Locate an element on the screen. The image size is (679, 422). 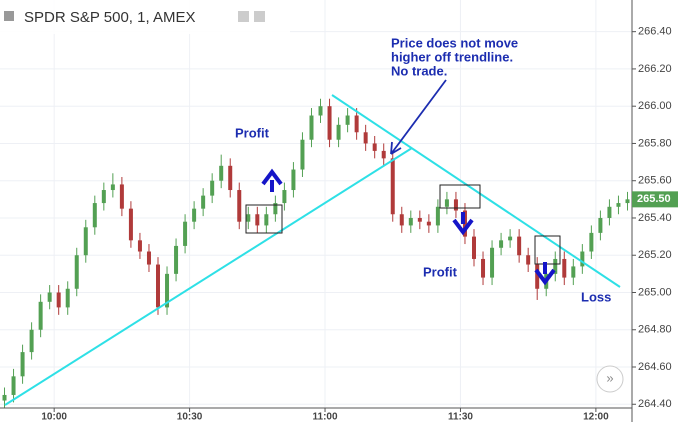
y-tick-label: 266.20 is located at coordinates (655, 69).